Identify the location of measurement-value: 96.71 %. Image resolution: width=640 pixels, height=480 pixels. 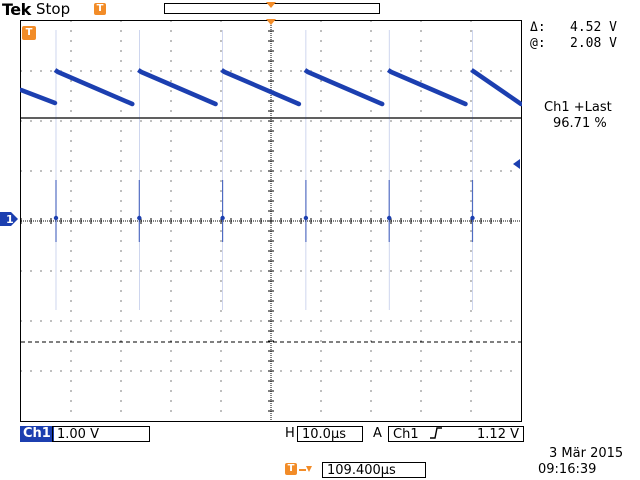
(580, 123).